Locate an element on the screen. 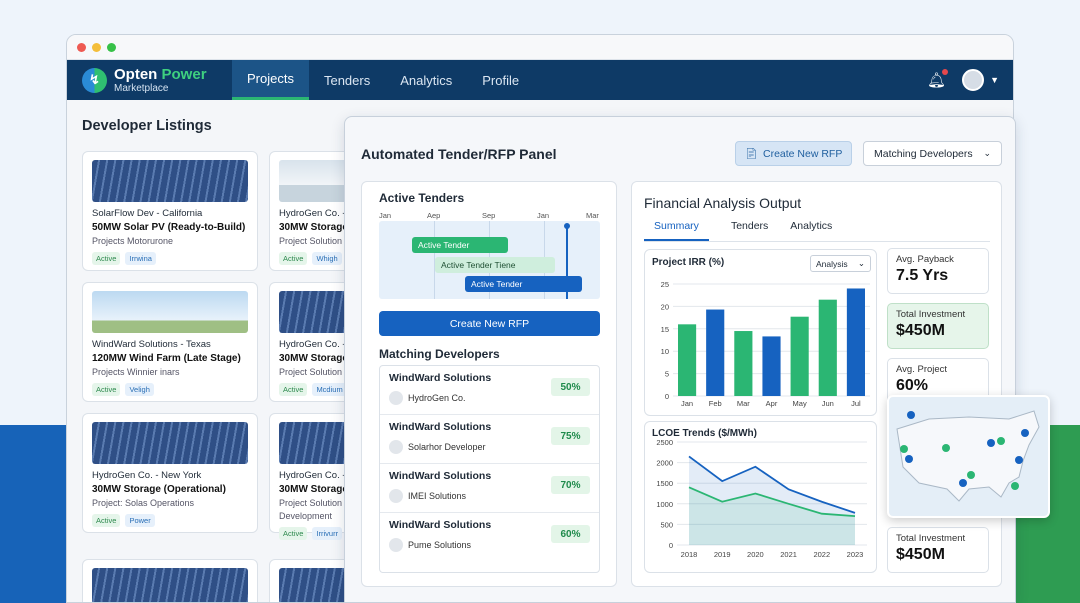  tag-badge: Power is located at coordinates (140, 520).